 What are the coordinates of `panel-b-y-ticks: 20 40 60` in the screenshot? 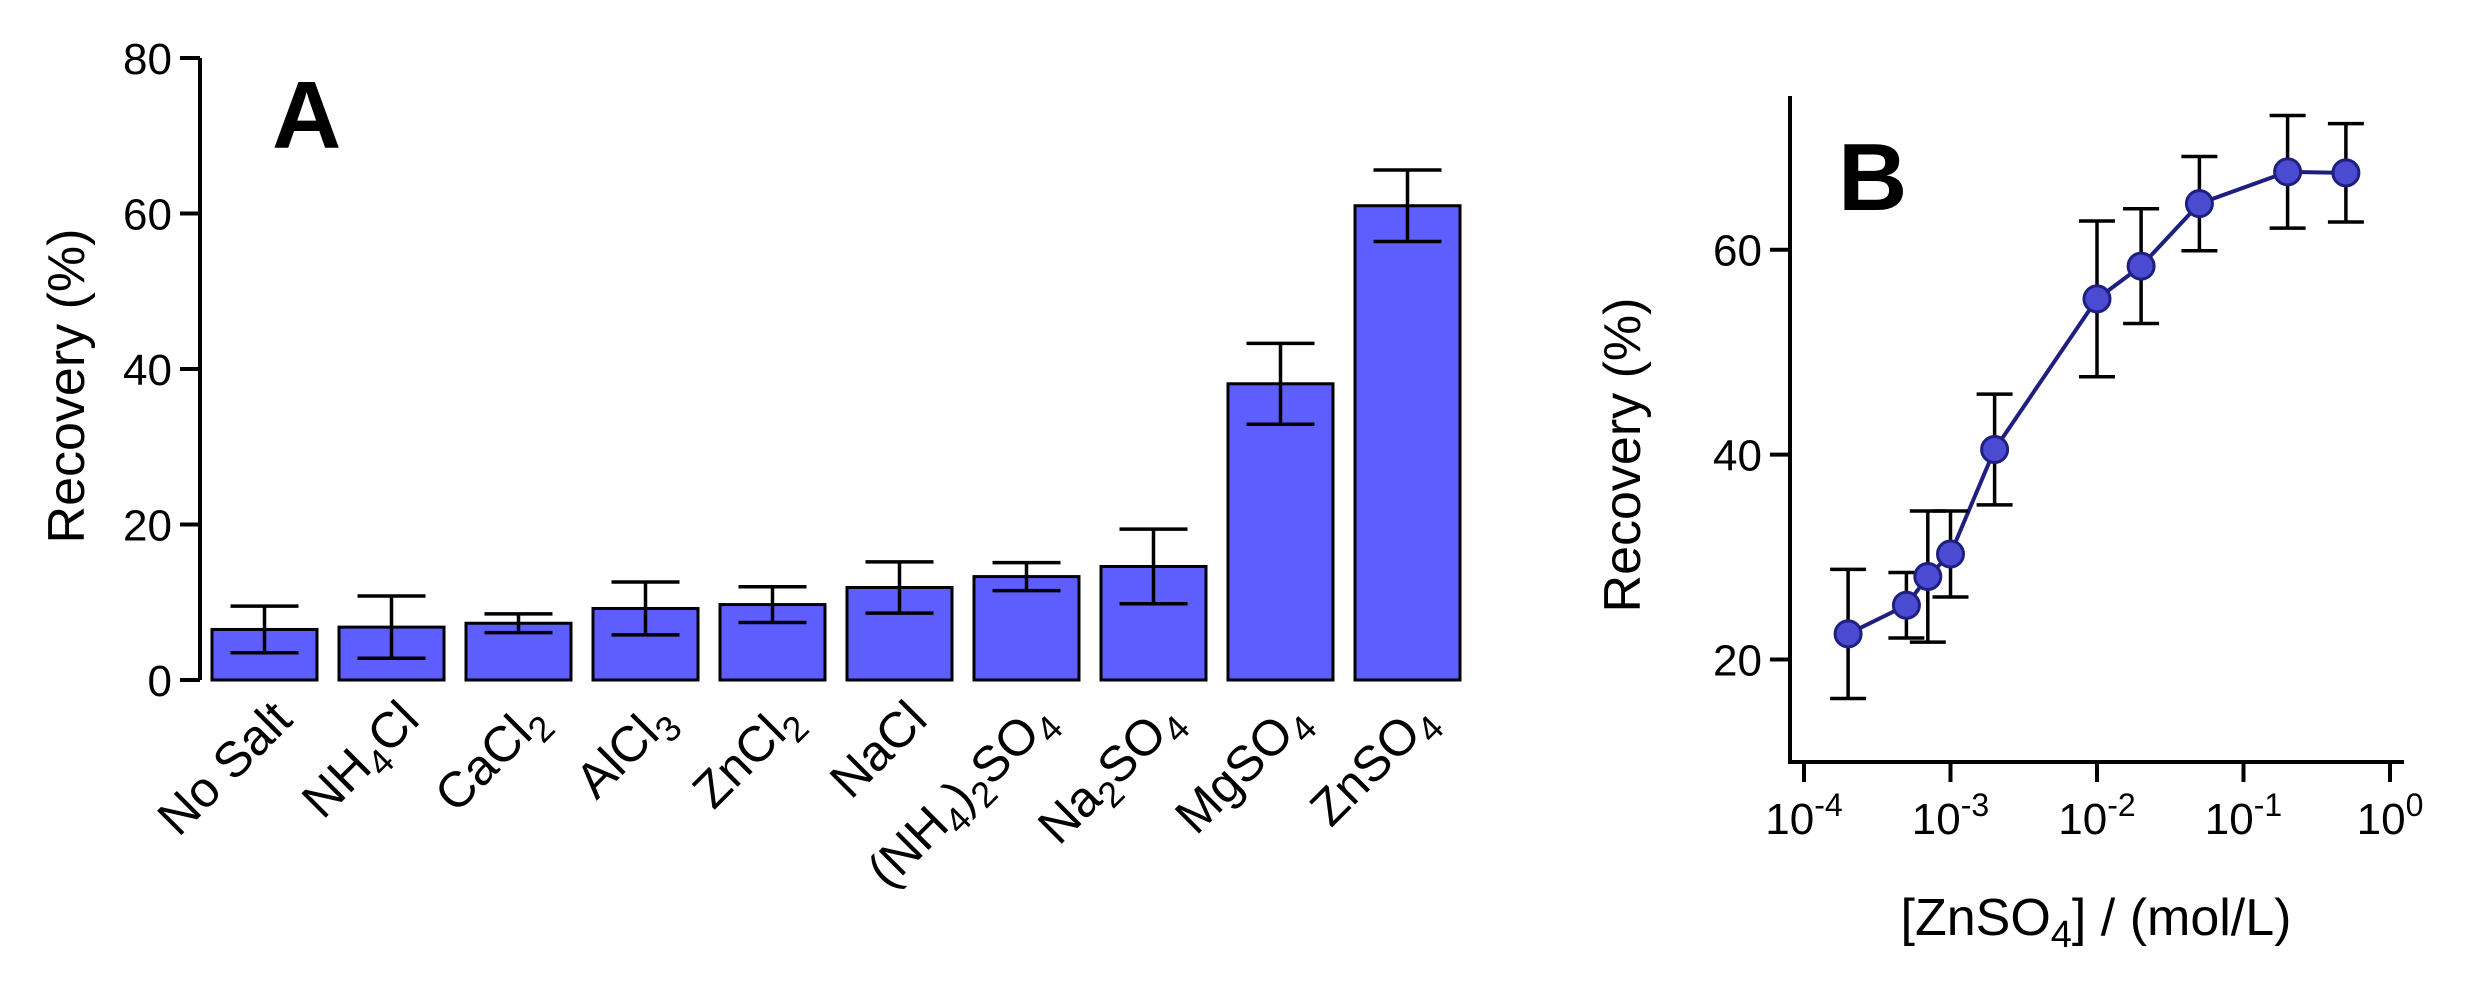 It's located at (1751, 456).